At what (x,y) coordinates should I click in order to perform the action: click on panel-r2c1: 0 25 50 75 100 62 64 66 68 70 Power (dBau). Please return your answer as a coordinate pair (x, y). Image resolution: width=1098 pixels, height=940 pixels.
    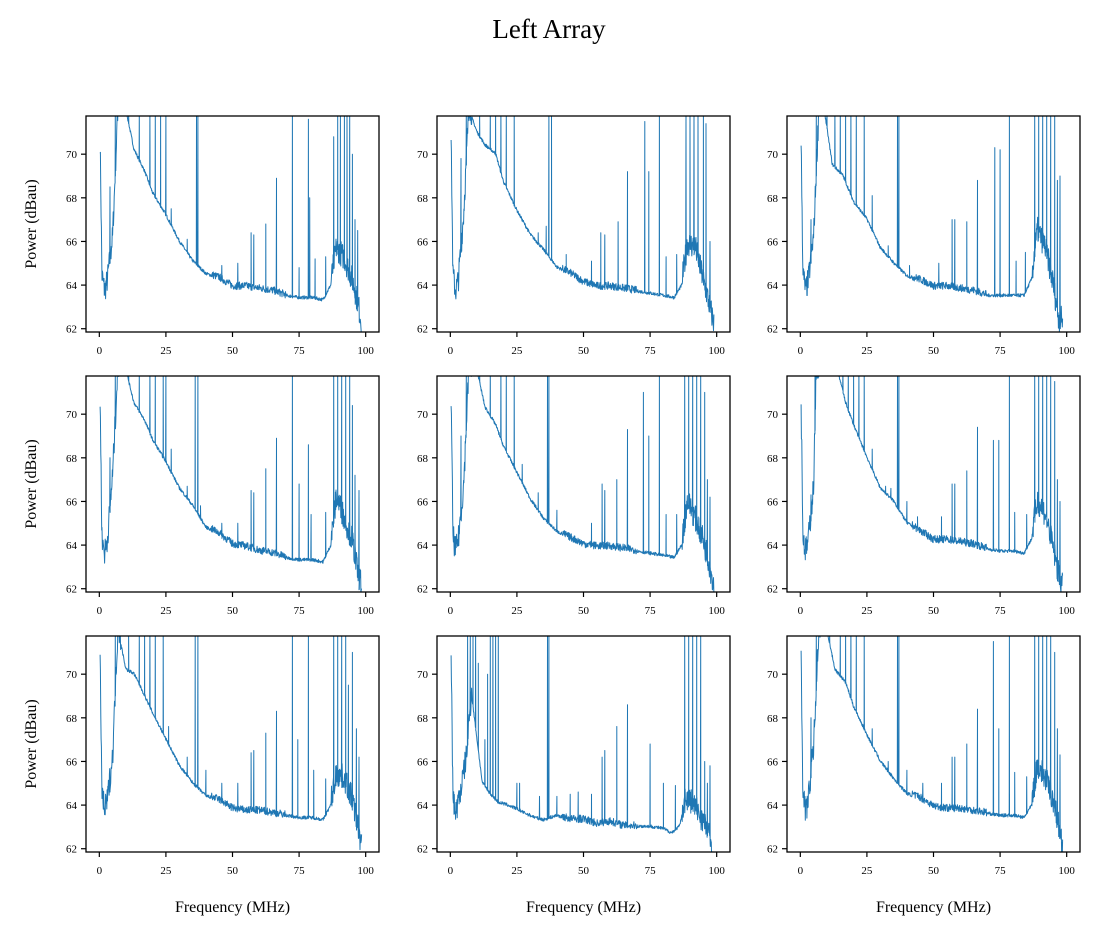
    Looking at the image, I should click on (201, 496).